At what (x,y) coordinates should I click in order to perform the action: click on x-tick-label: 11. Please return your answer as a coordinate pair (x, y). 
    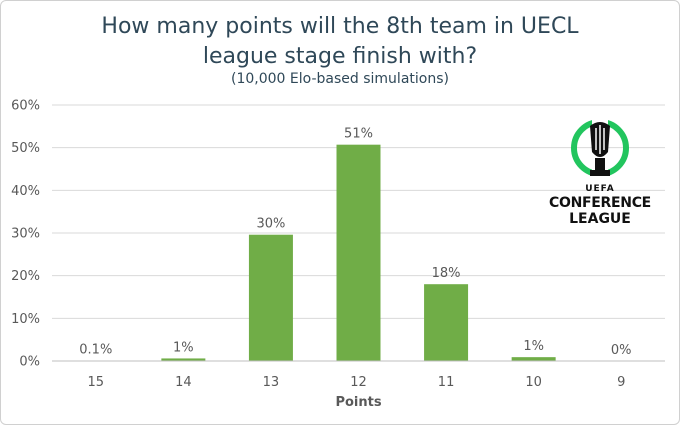
    Looking at the image, I should click on (446, 382).